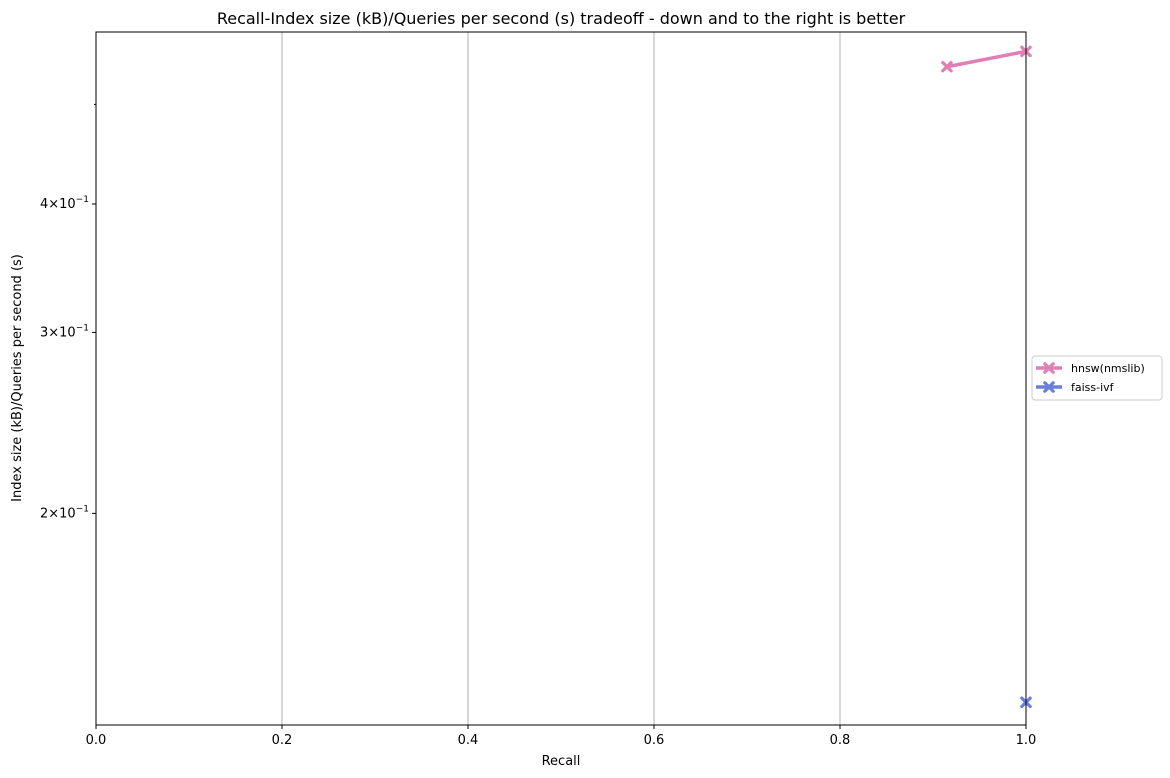 The image size is (1170, 778). What do you see at coordinates (654, 740) in the screenshot?
I see `x-tick-label: 0.6` at bounding box center [654, 740].